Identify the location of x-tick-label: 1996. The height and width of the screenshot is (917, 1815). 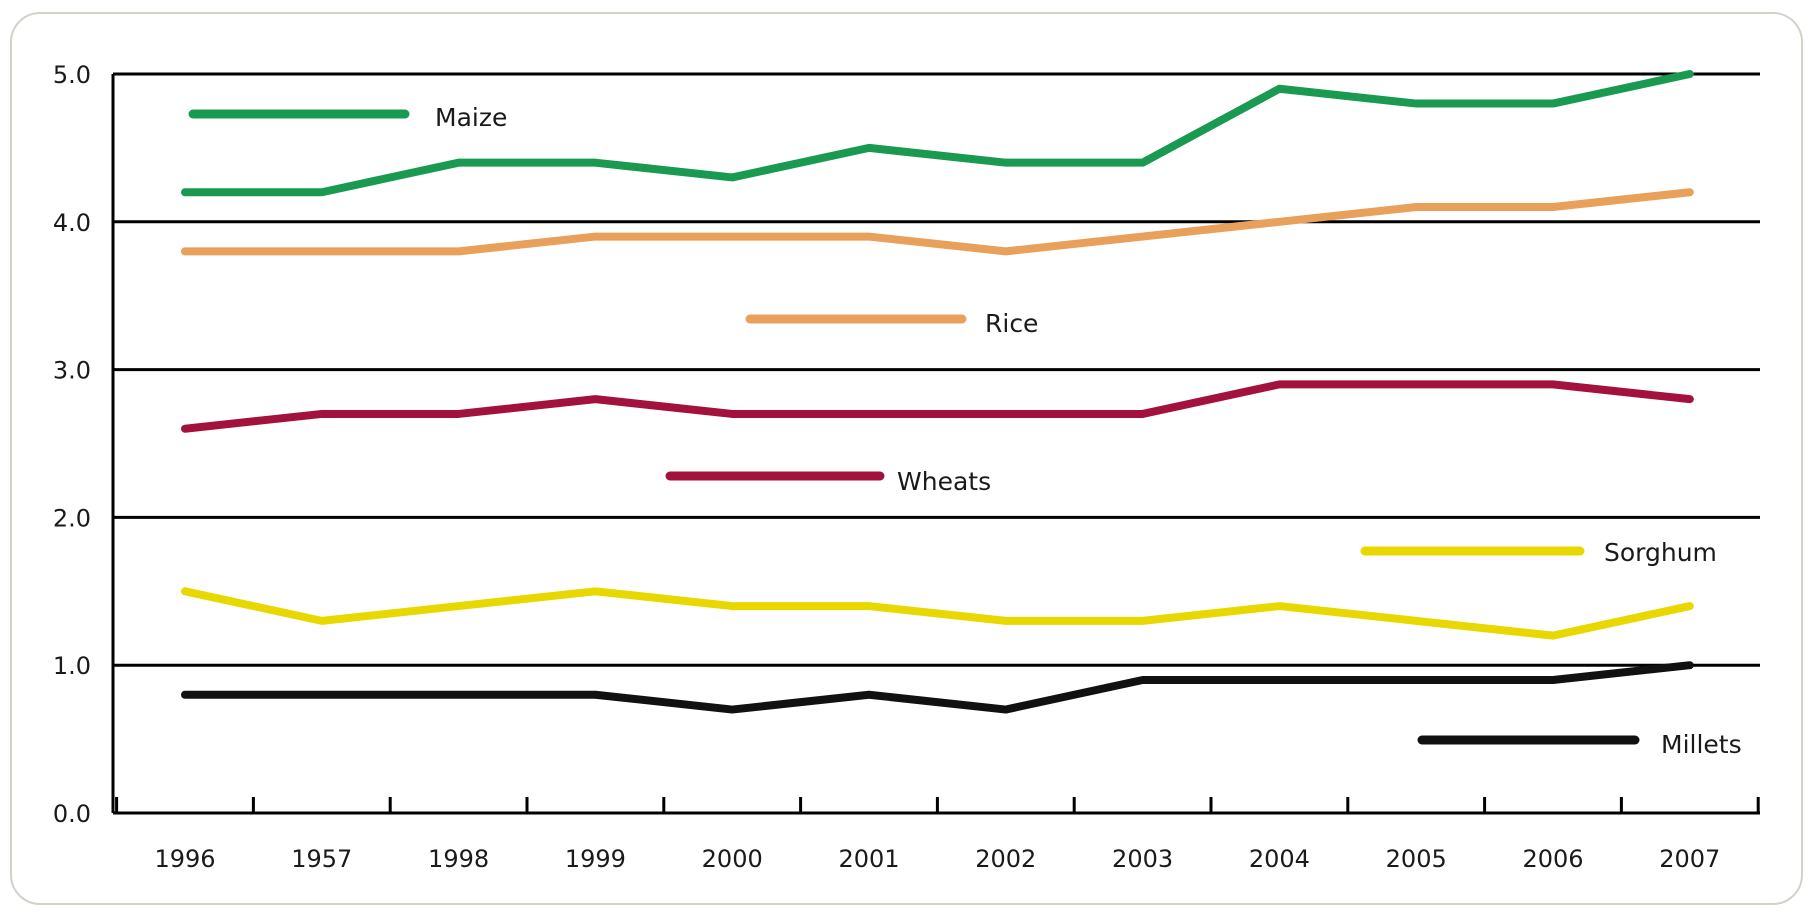
(184, 859).